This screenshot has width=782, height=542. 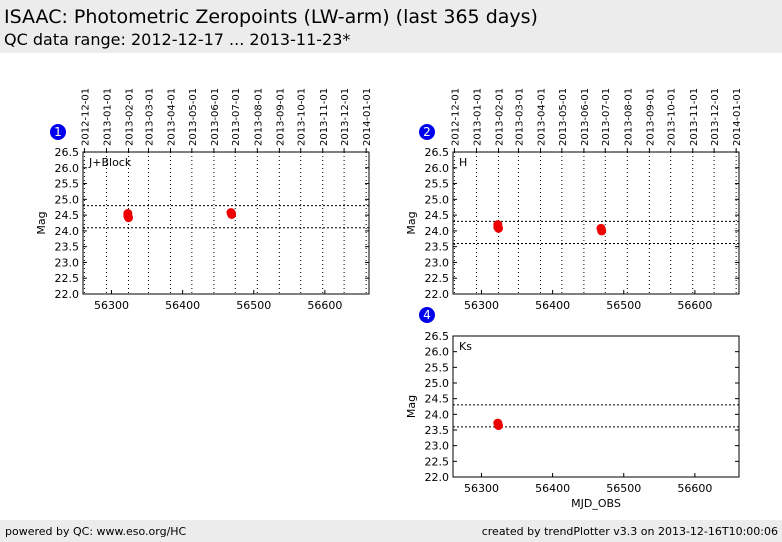 I want to click on panel-number: 2, so click(x=427, y=132).